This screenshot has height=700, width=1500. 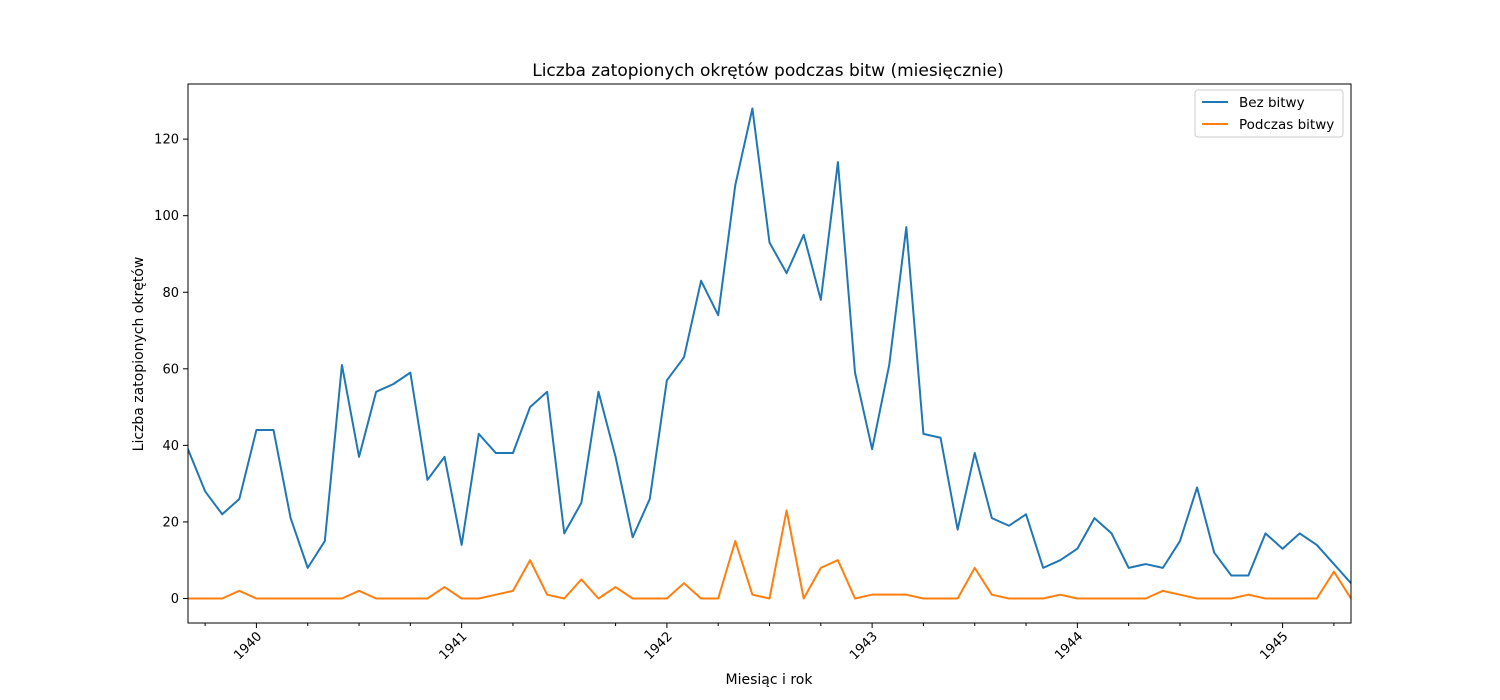 What do you see at coordinates (139, 354) in the screenshot?
I see `y-axis-title: Liczba zatopionych okrętów` at bounding box center [139, 354].